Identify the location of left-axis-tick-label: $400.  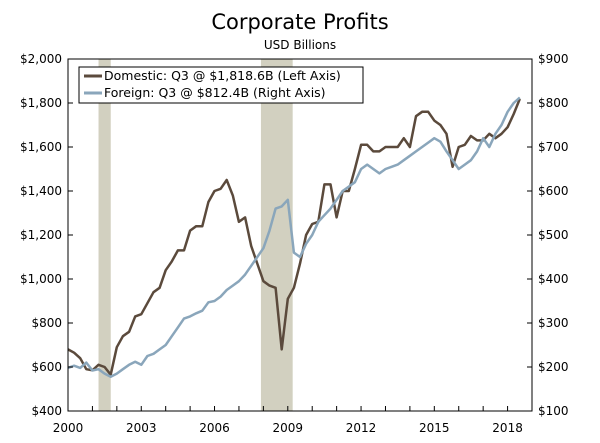
(46, 411).